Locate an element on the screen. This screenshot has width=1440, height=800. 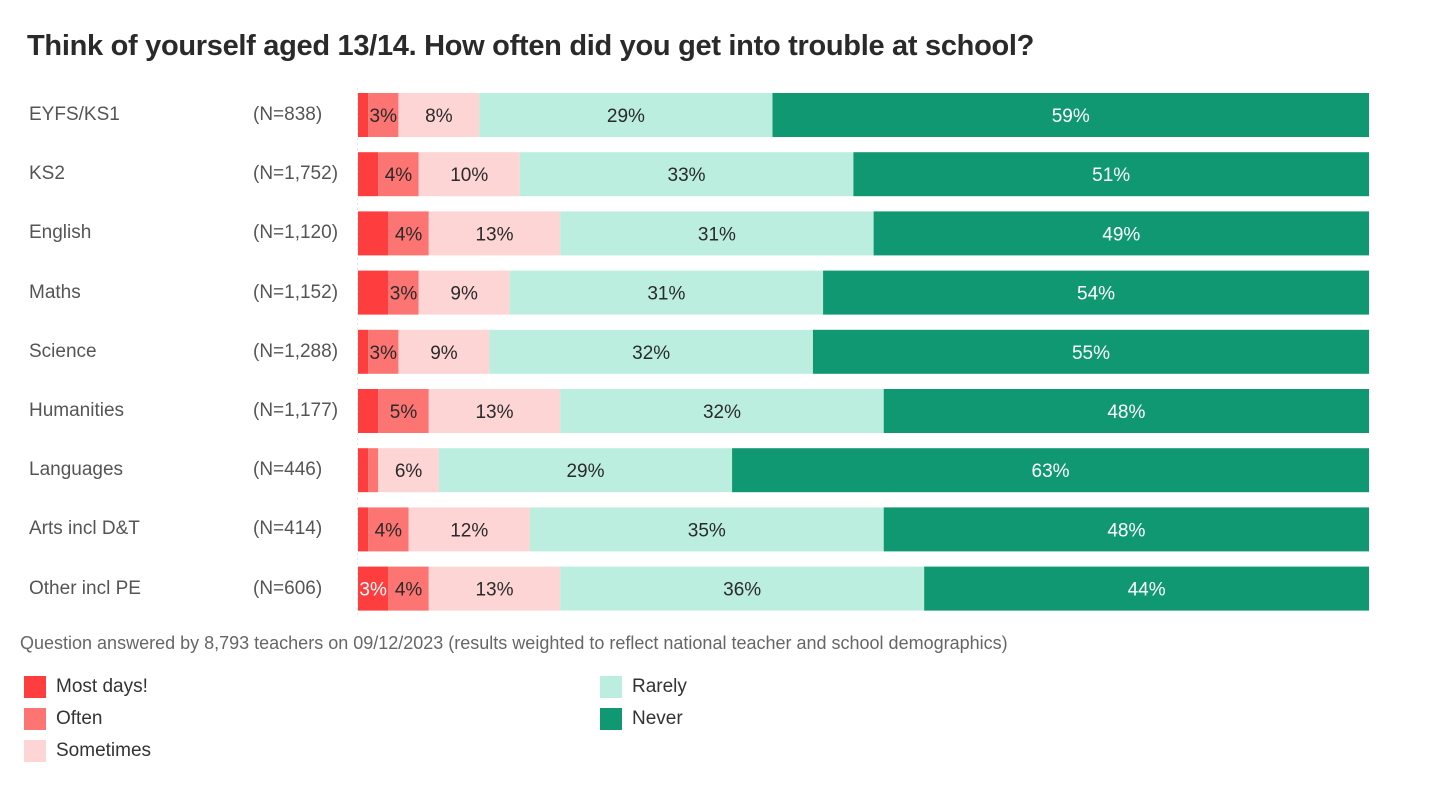
category-label: English is located at coordinates (60, 233).